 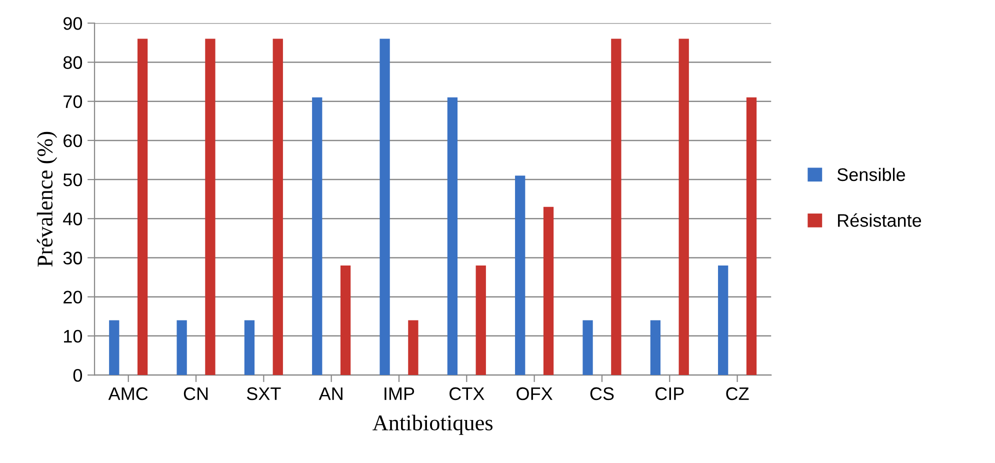 I want to click on y-axis-title: Prévalence (%), so click(x=47, y=199).